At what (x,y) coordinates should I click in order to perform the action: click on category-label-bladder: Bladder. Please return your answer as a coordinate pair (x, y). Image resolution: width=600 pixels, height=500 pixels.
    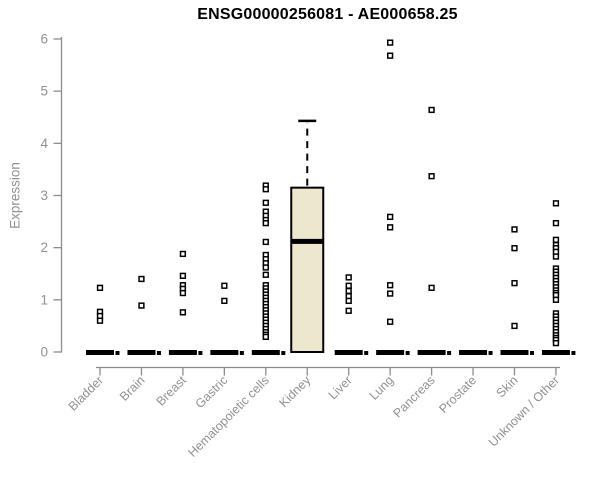
    Looking at the image, I should click on (86, 393).